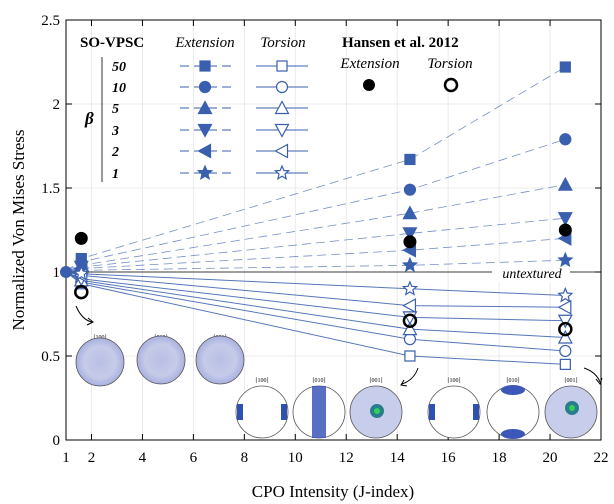 Image resolution: width=614 pixels, height=504 pixels. Describe the element at coordinates (333, 491) in the screenshot. I see `x-axis-title: CPO Intensity (J-index)` at that location.